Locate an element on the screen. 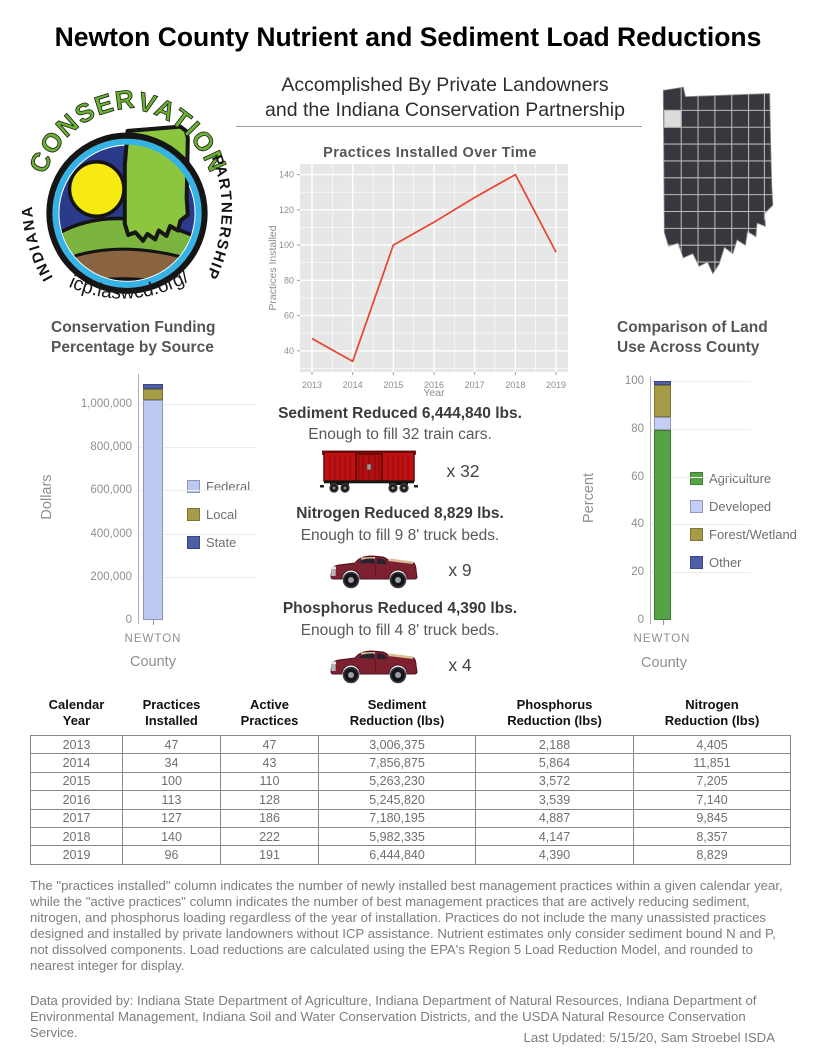 The height and width of the screenshot is (1056, 816). landuse-x-axis-title: County is located at coordinates (664, 663).